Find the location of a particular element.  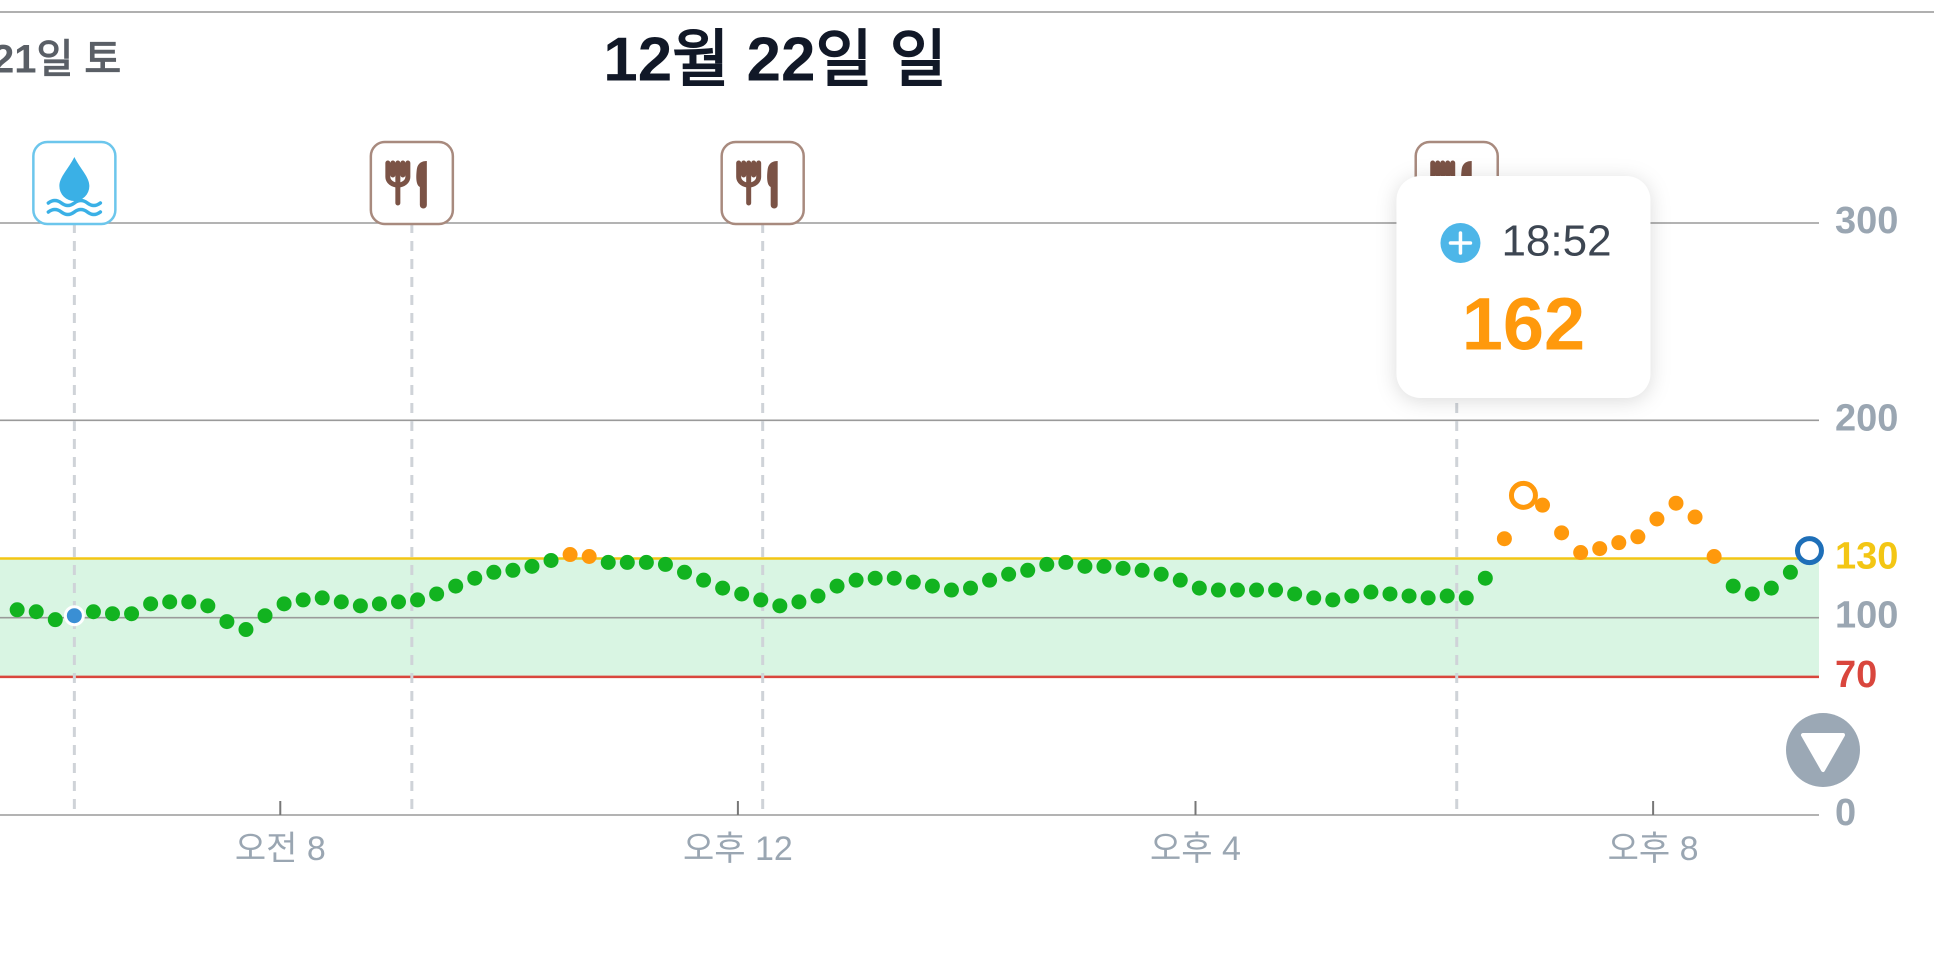

scroll-down-button is located at coordinates (1823, 750).